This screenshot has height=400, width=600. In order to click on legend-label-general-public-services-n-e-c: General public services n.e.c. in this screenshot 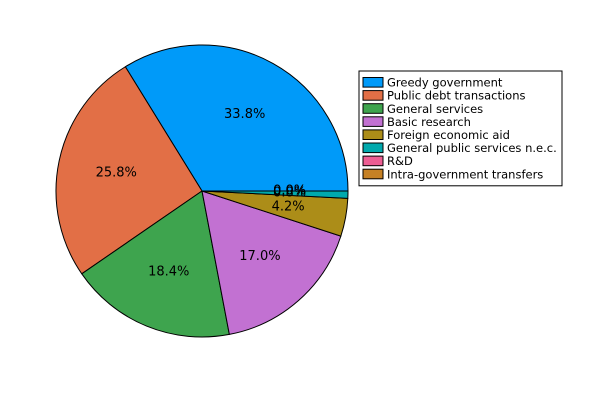, I will do `click(472, 148)`.